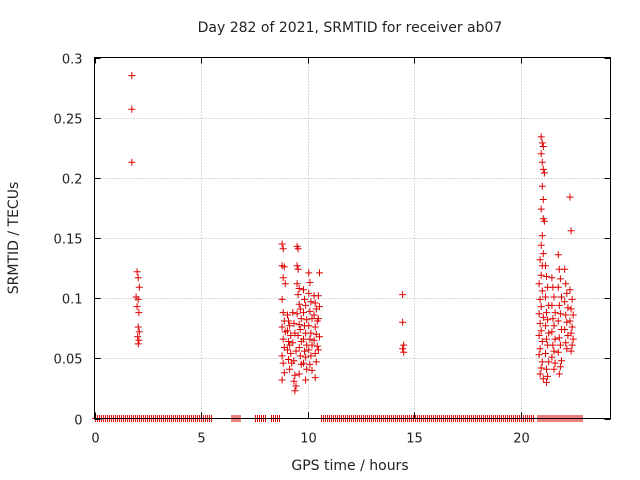 The width and height of the screenshot is (640, 480). What do you see at coordinates (414, 439) in the screenshot?
I see `x-tick-label: 15` at bounding box center [414, 439].